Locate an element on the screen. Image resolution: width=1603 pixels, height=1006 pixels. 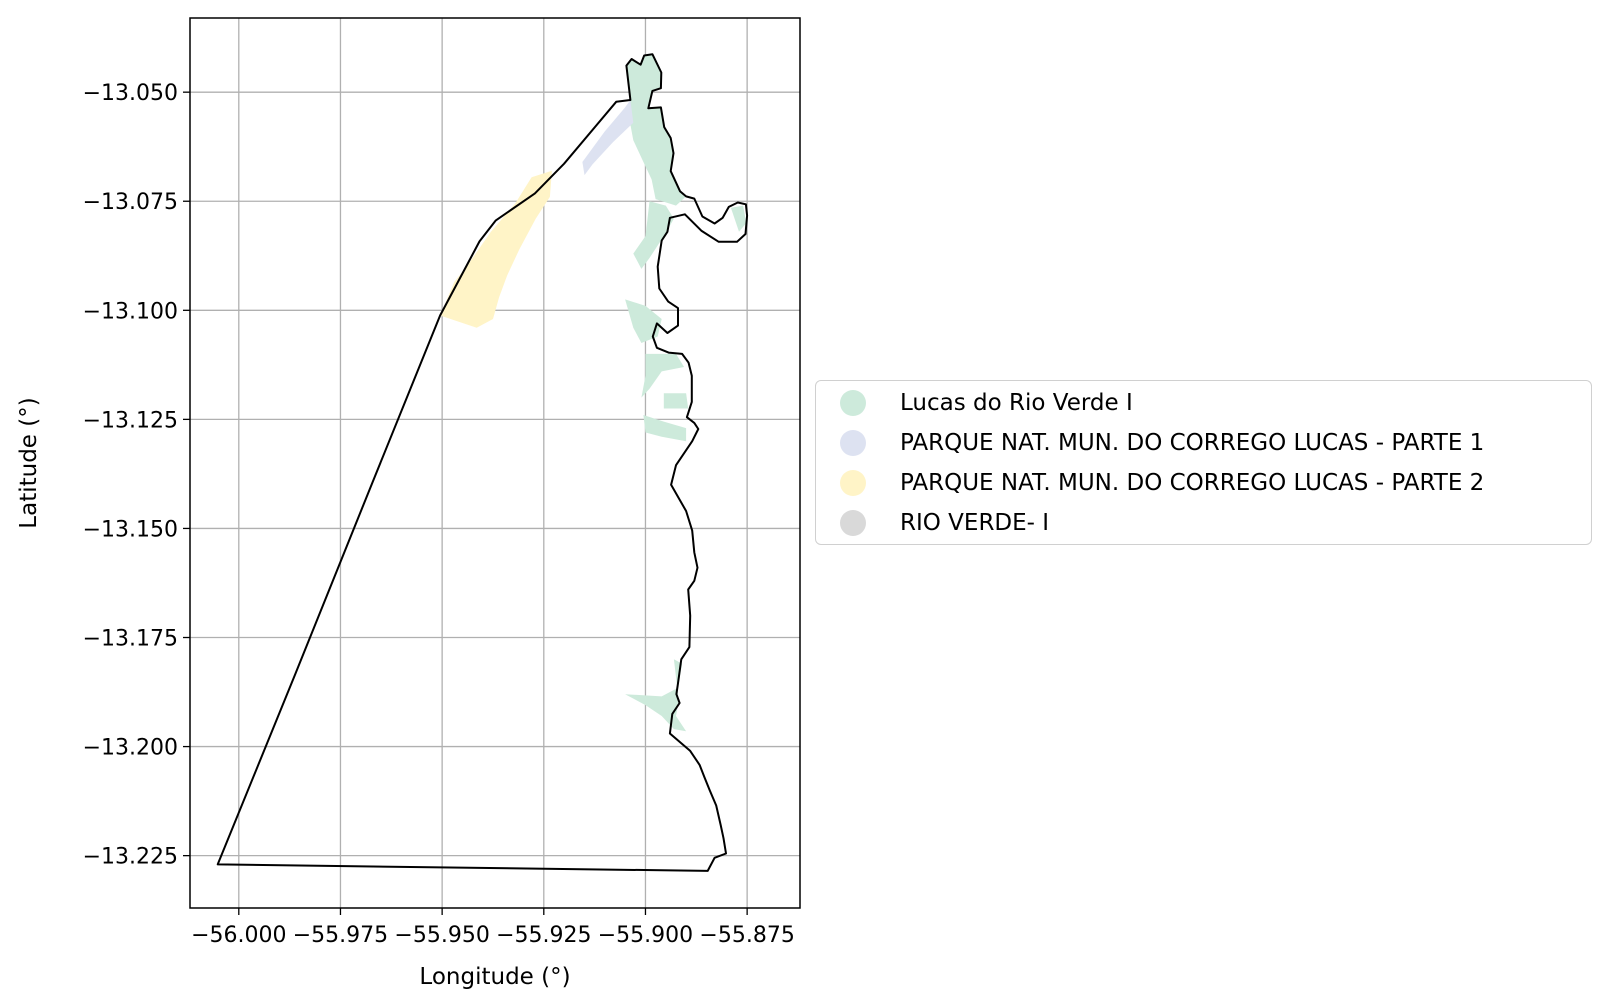
x-tick-label: −56.000 is located at coordinates (238, 935).